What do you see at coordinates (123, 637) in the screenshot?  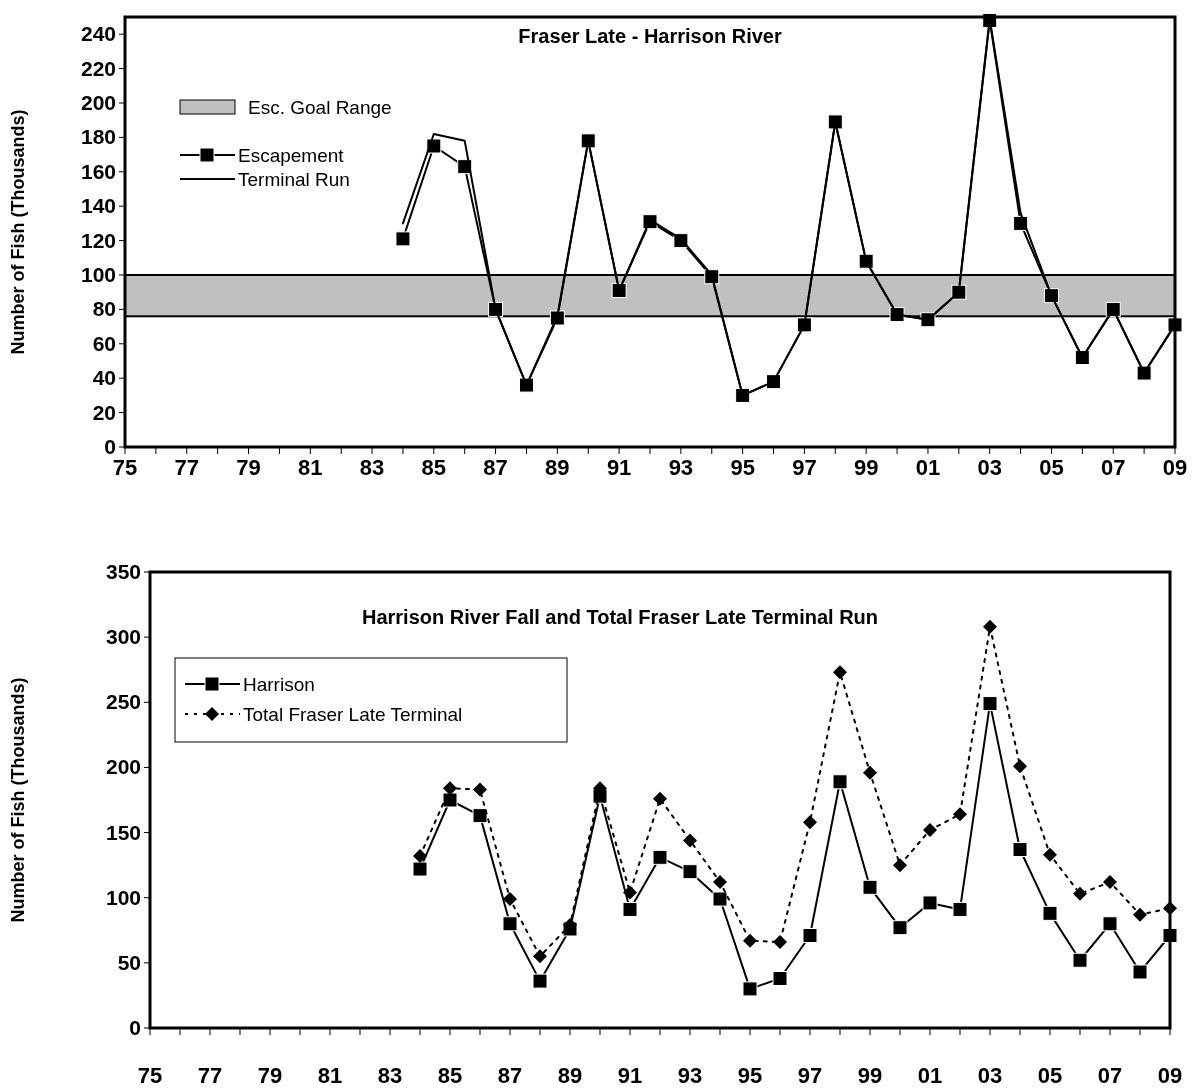 I see `y-tick-label: 300` at bounding box center [123, 637].